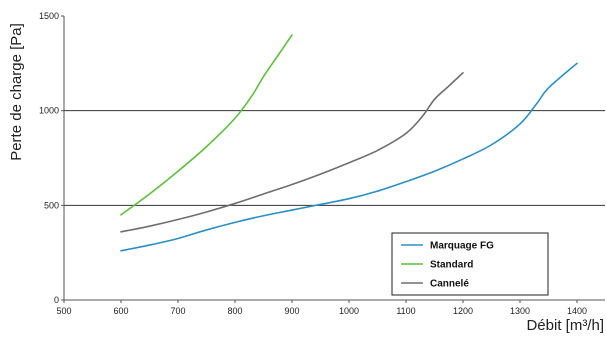 The image size is (606, 338). What do you see at coordinates (234, 311) in the screenshot?
I see `x-tick-label: 800` at bounding box center [234, 311].